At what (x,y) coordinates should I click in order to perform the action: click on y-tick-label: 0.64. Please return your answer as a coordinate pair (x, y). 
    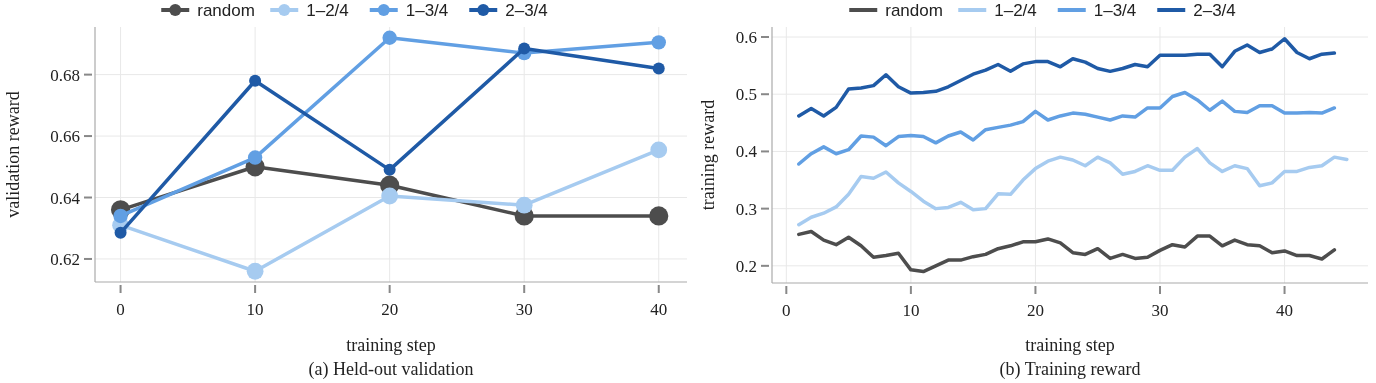
    Looking at the image, I should click on (65, 198).